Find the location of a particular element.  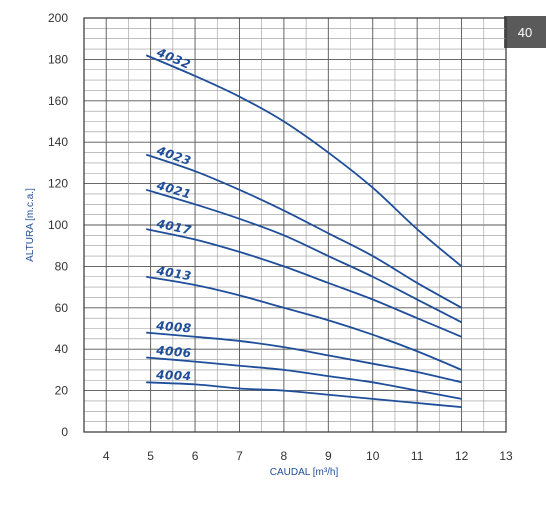

x-tick-label: 4 is located at coordinates (106, 456).